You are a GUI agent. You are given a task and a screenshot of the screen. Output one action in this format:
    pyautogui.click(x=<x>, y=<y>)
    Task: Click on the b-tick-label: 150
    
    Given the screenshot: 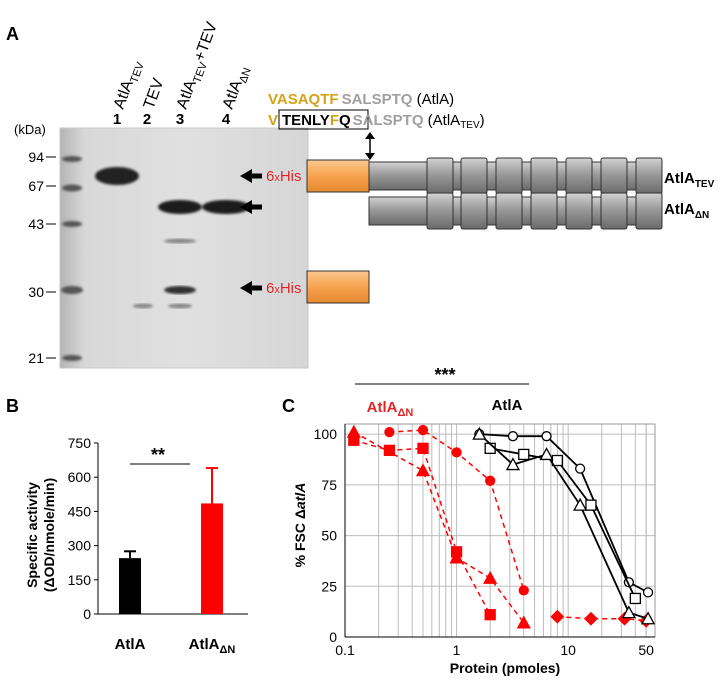 What is the action you would take?
    pyautogui.click(x=80, y=580)
    